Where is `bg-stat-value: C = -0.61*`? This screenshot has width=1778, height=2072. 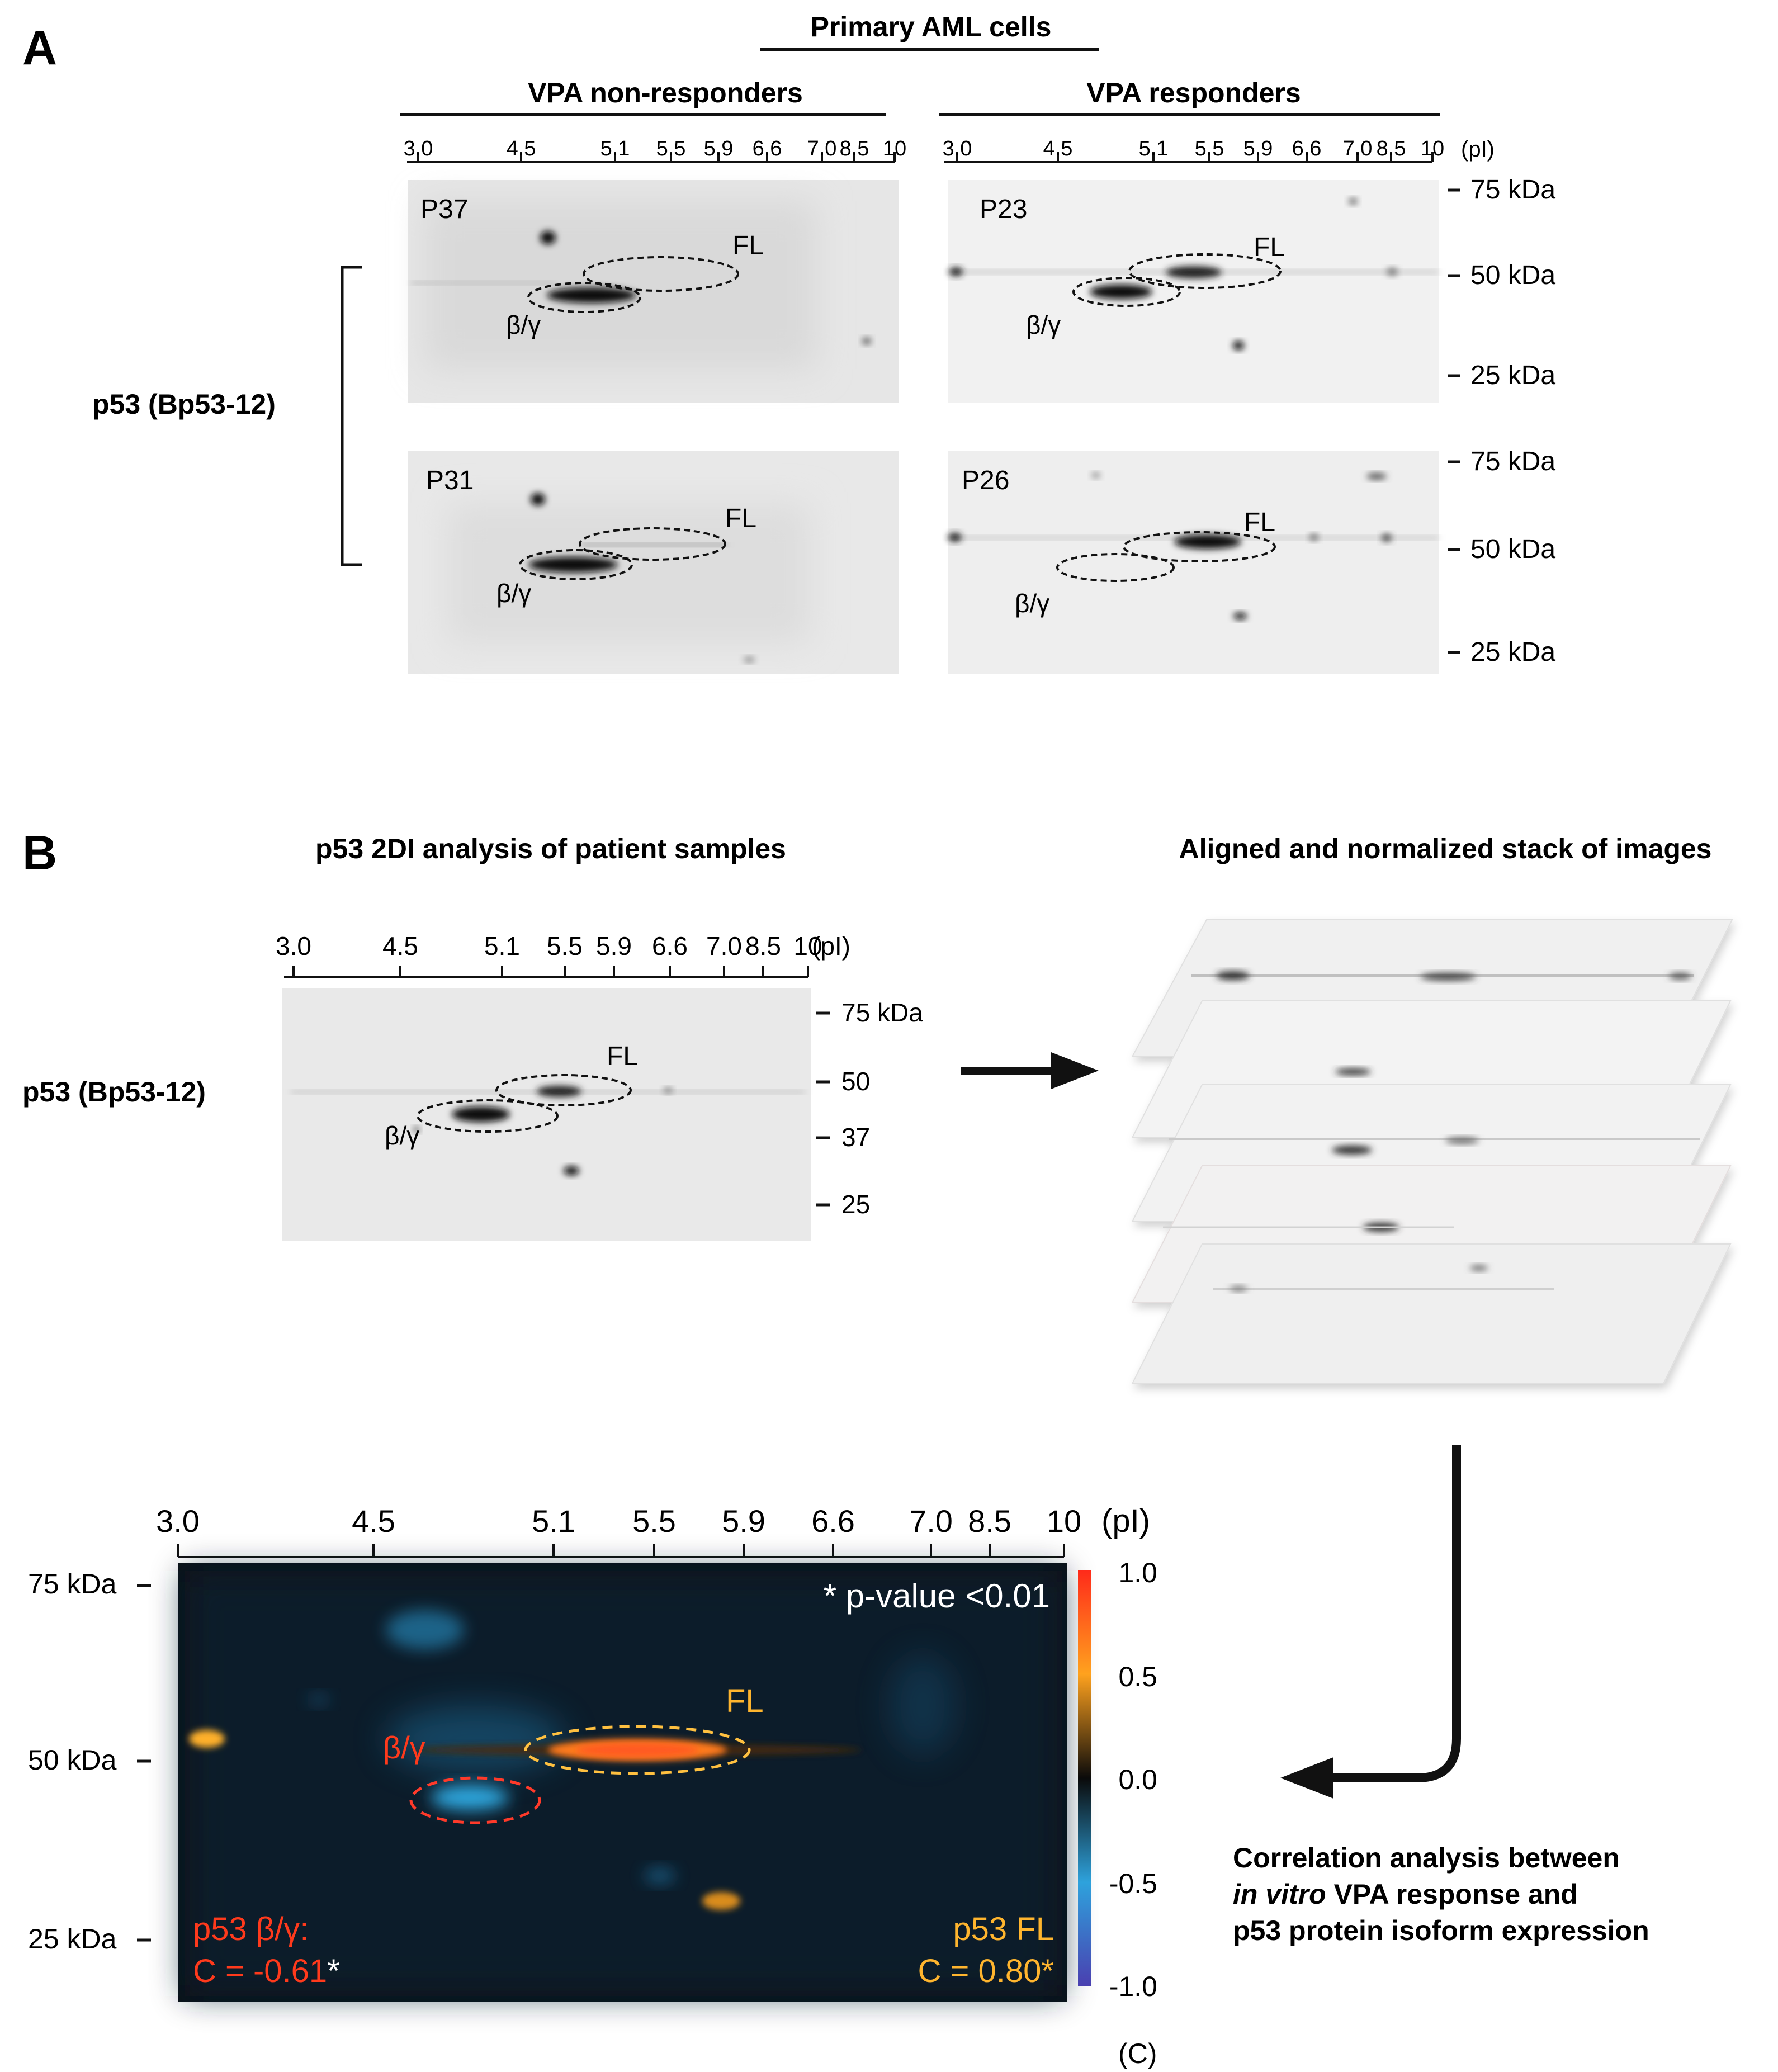
bg-stat-value: C = -0.61* is located at coordinates (266, 1971).